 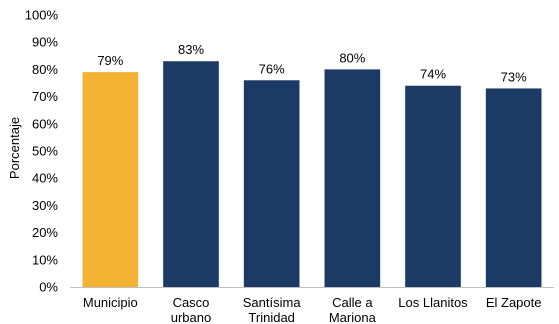 I want to click on y-axis-title: Porcentaje, so click(x=14, y=148).